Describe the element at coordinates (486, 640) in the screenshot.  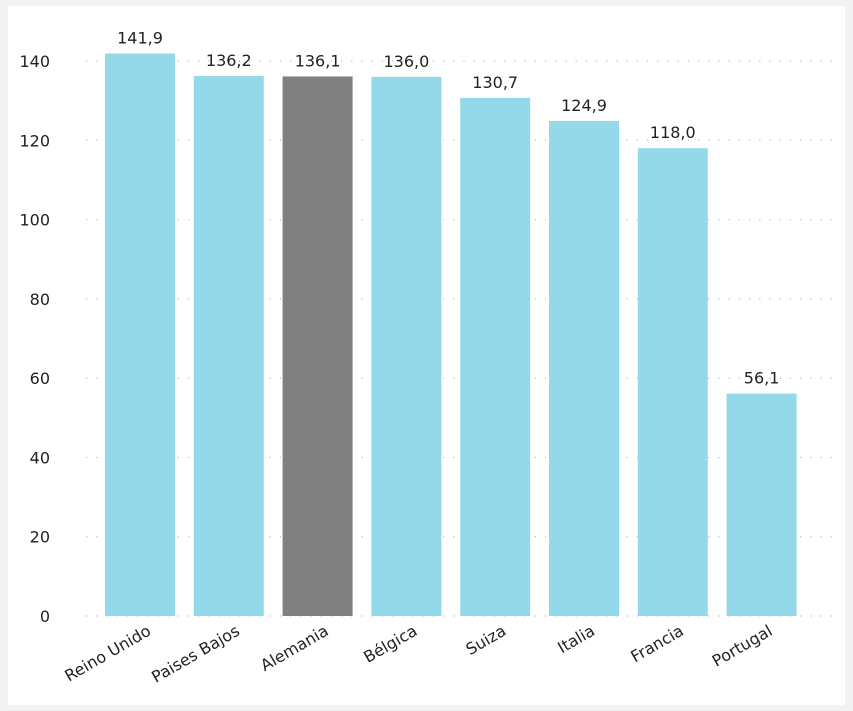
I see `x-tick-label: Suiza` at that location.